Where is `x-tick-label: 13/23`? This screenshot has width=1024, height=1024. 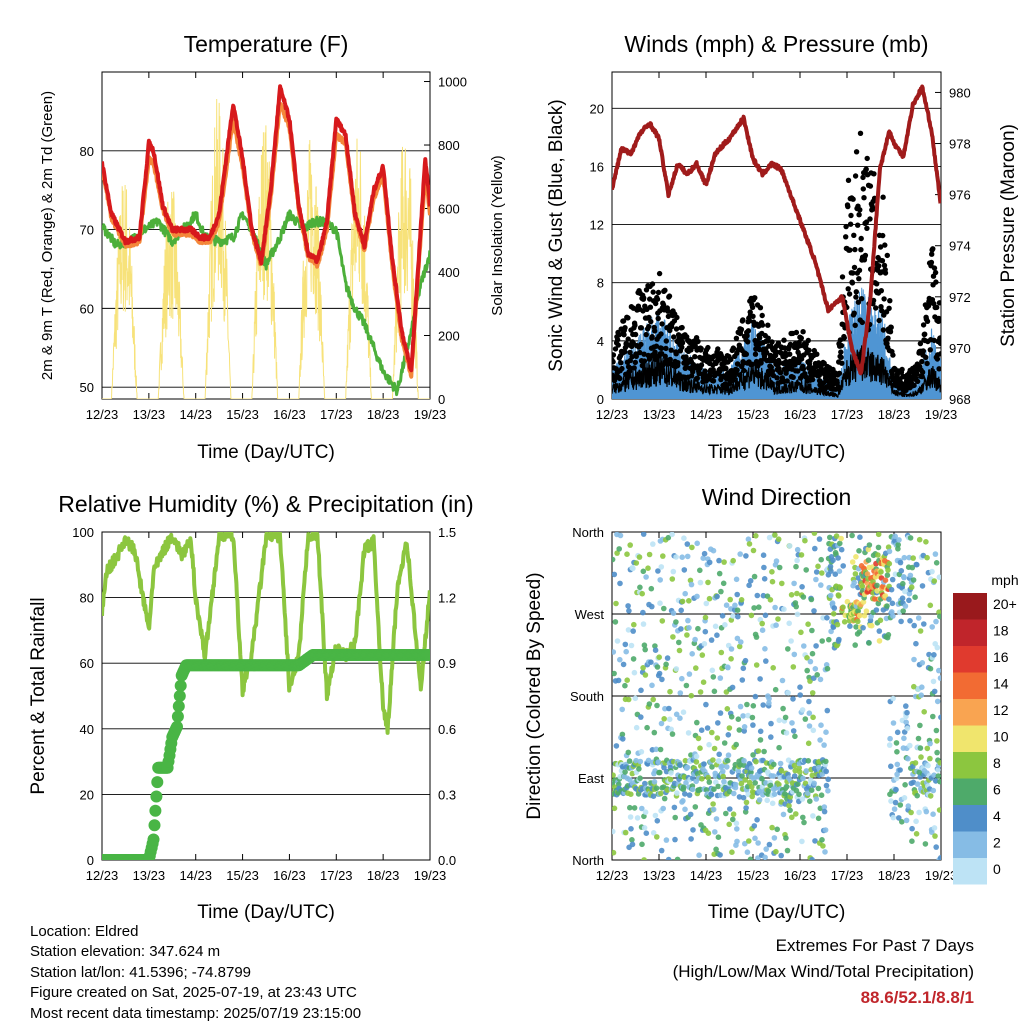 x-tick-label: 13/23 is located at coordinates (149, 875).